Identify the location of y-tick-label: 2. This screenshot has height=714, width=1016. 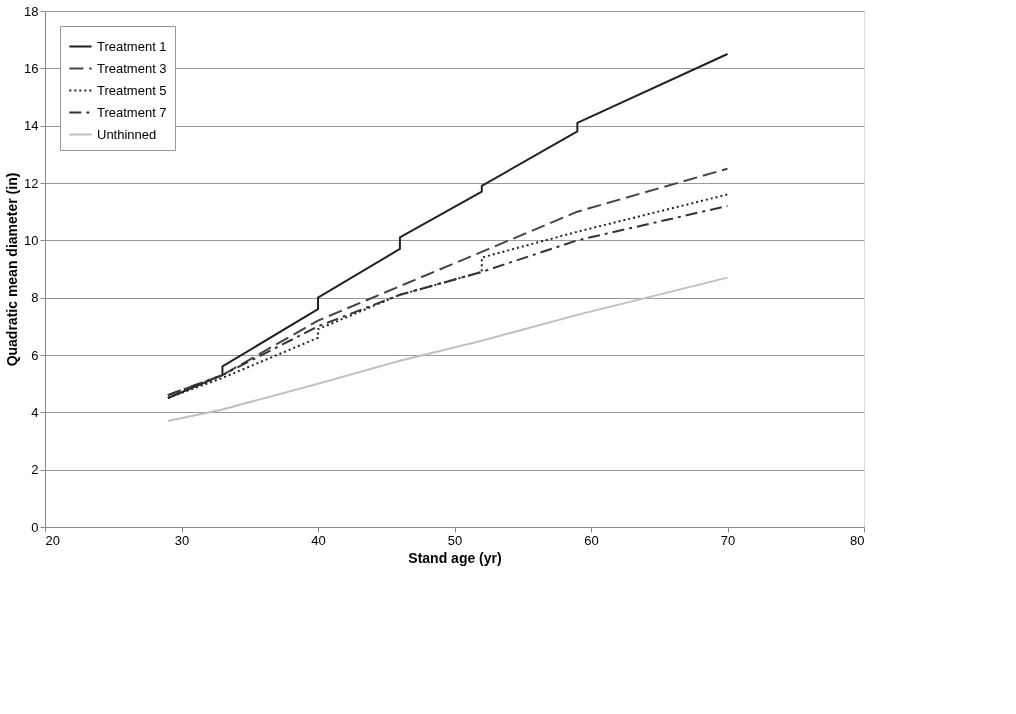
(35, 470).